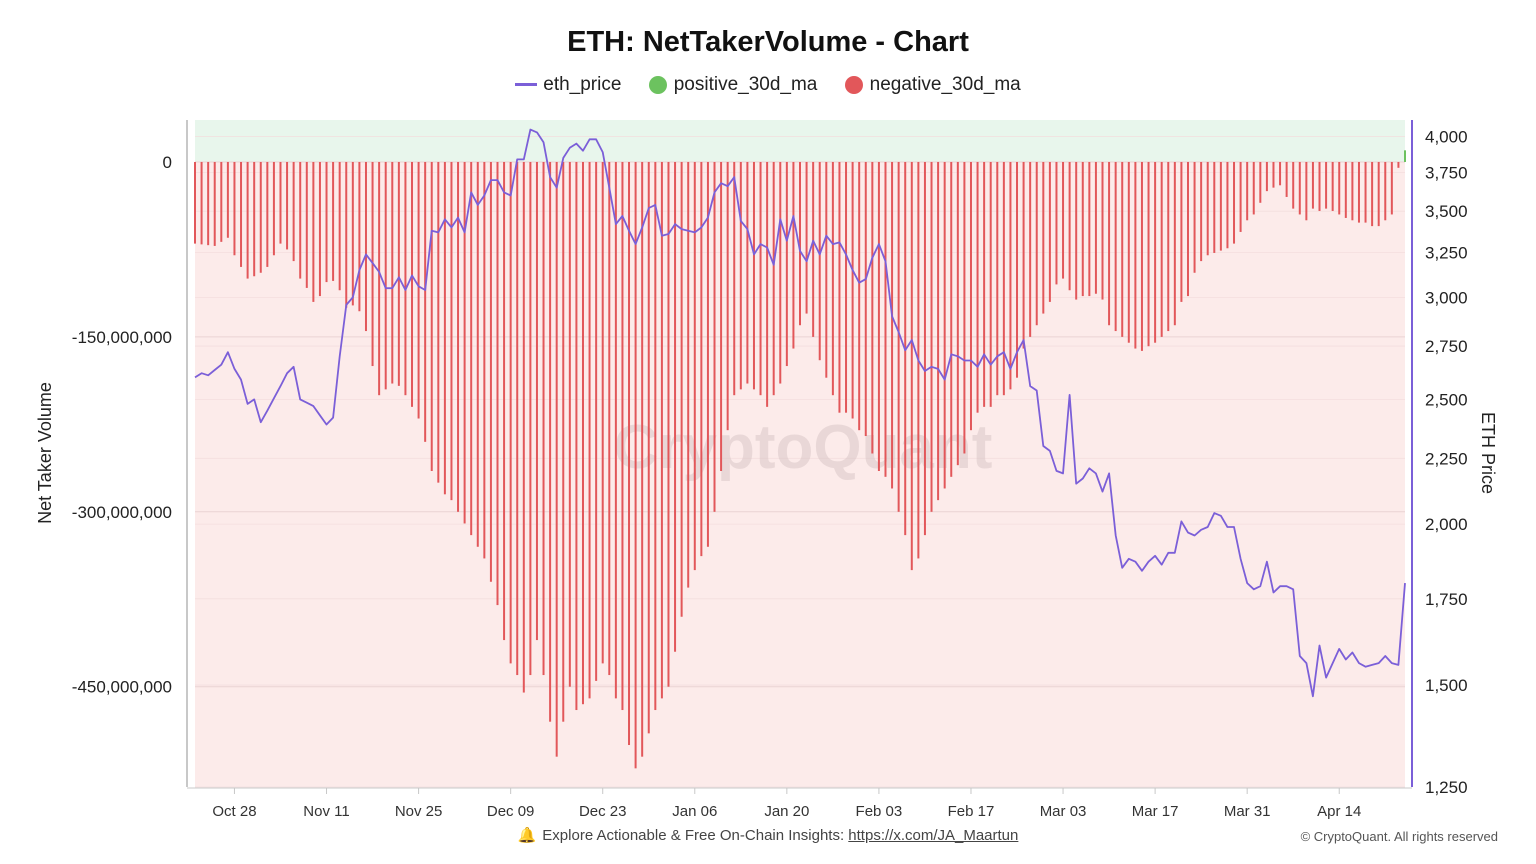 The width and height of the screenshot is (1536, 864). Describe the element at coordinates (932, 85) in the screenshot. I see `legend-item-negative: negative_30d_ma` at that location.